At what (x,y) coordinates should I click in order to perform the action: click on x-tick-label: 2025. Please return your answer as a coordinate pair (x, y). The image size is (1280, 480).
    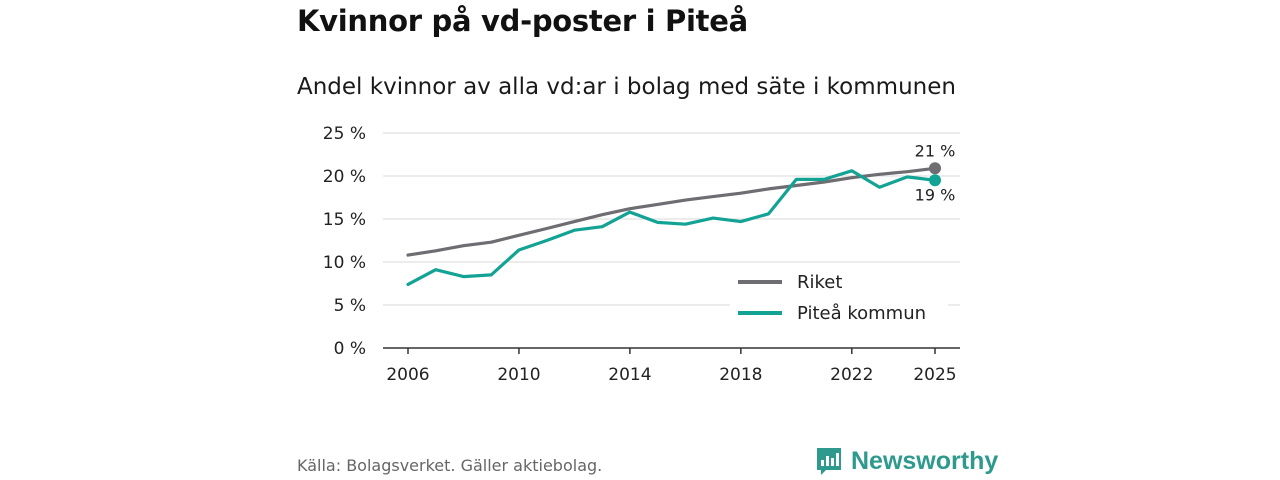
    Looking at the image, I should click on (934, 375).